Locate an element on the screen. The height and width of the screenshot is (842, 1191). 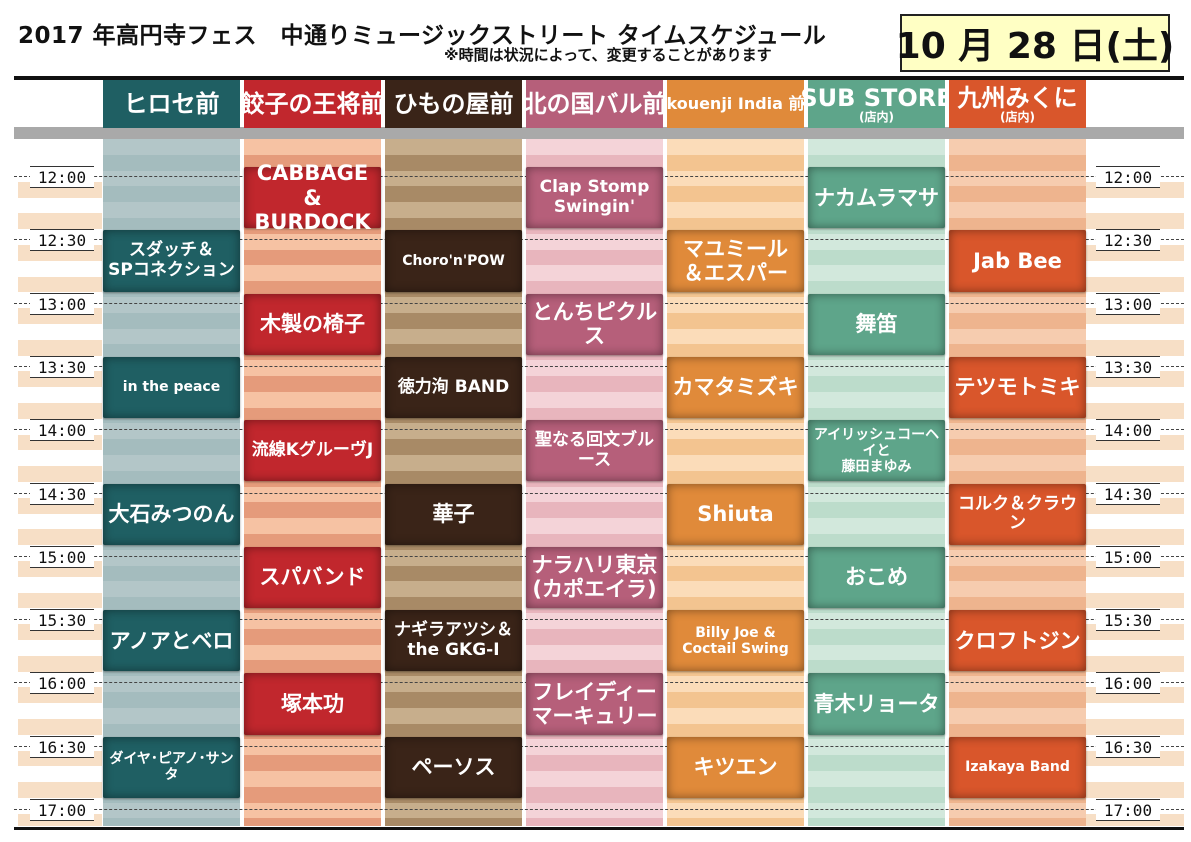
performance-block: CABBAGE & BURDOCK is located at coordinates (312, 197).